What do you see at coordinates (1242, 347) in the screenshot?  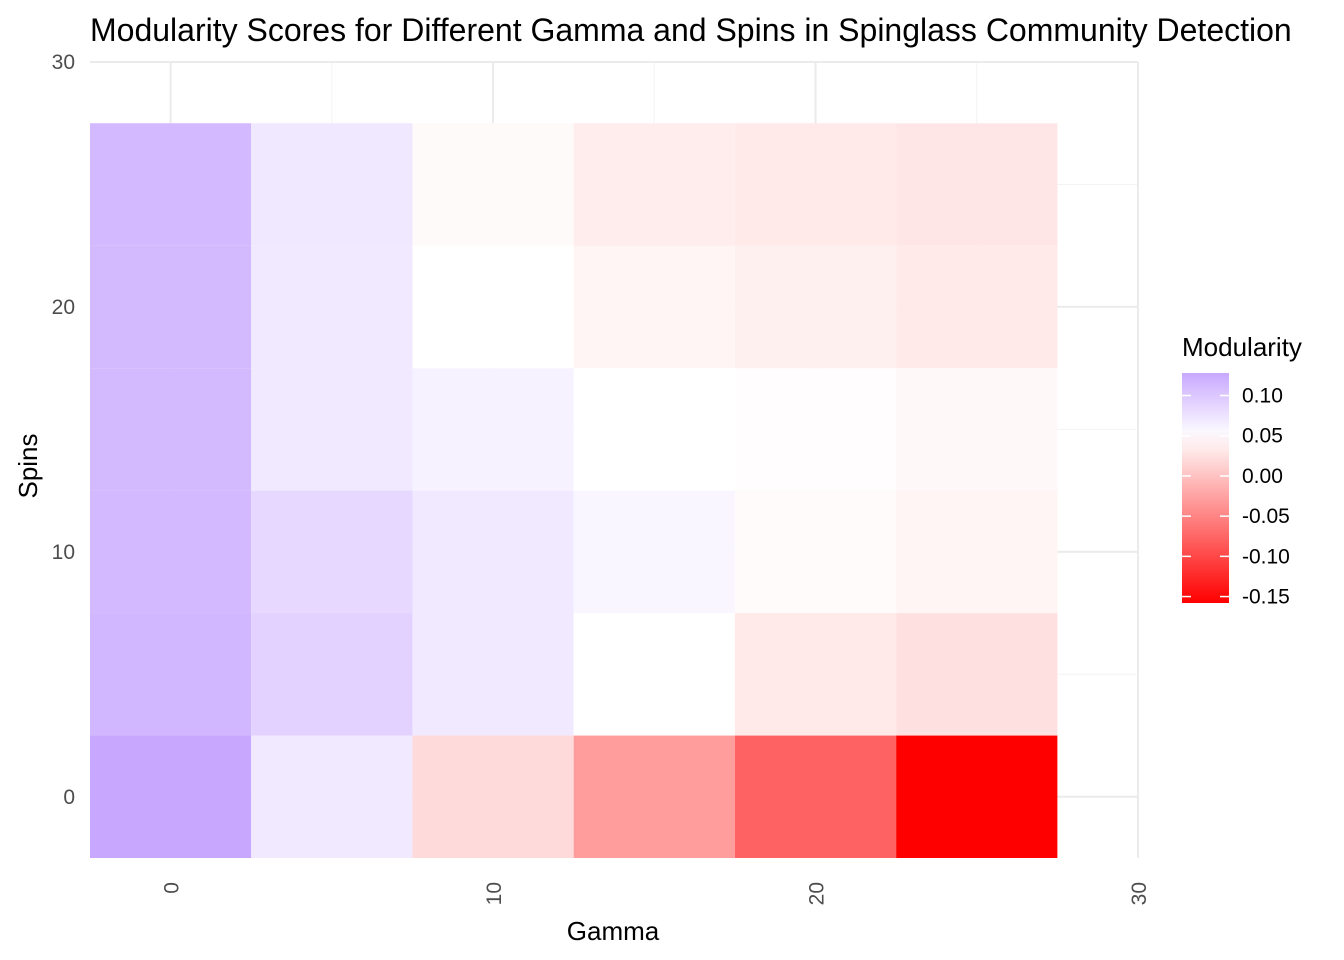 I see `legend-title: Modularity` at bounding box center [1242, 347].